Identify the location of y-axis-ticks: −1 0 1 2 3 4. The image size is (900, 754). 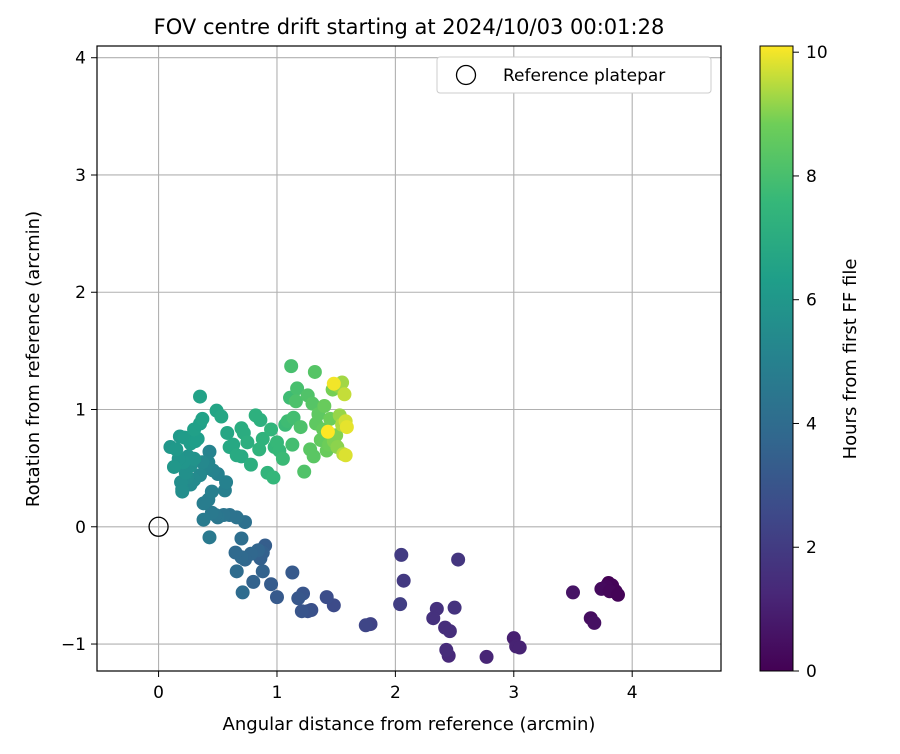
(79, 352).